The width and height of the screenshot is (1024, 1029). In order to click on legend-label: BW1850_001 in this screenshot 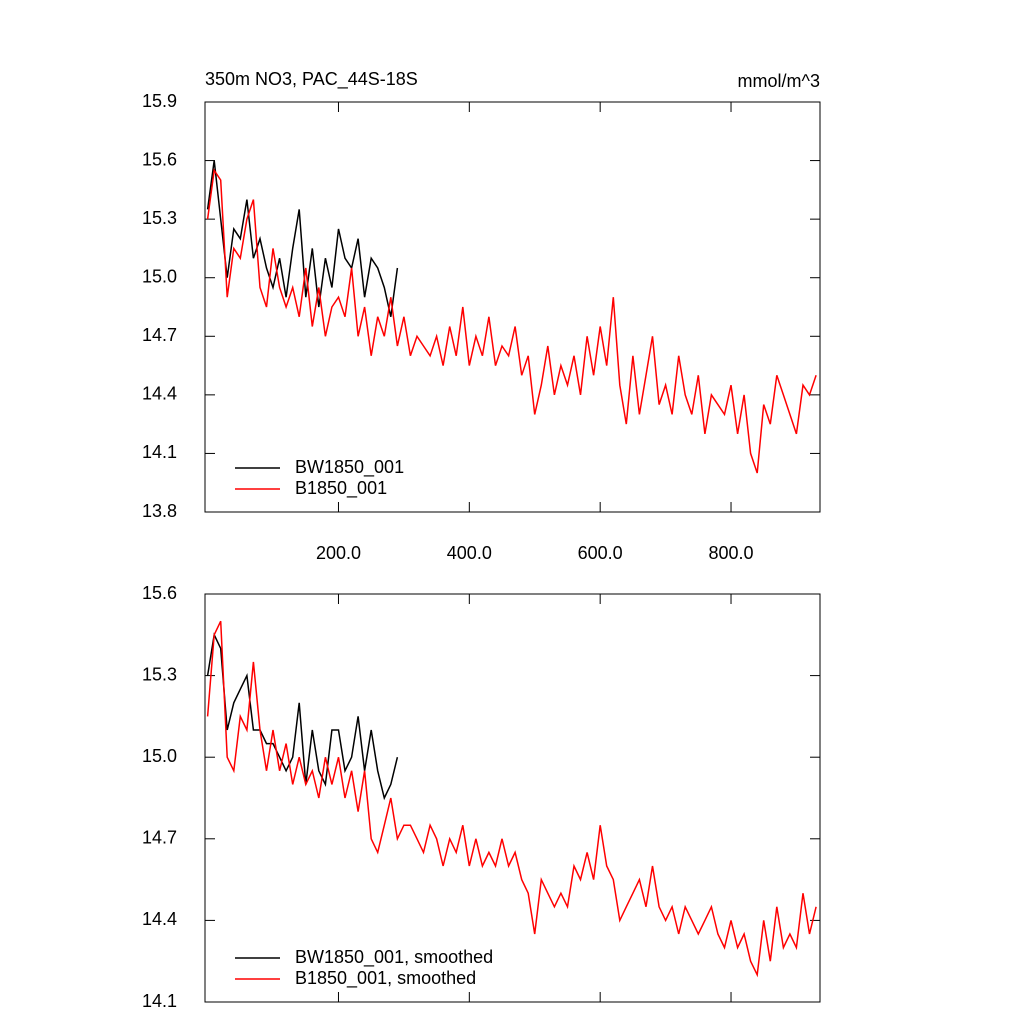, I will do `click(349, 467)`.